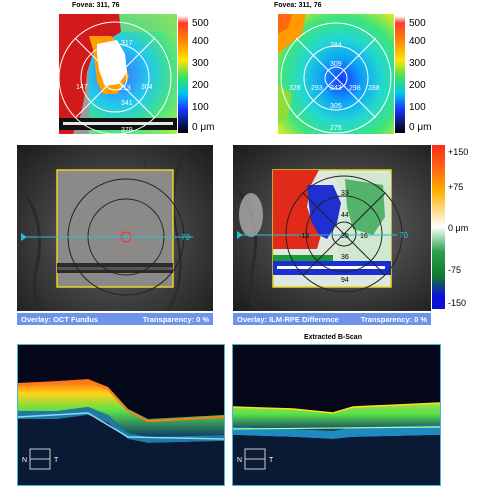  I want to click on bscan-left: N T, so click(121, 415).